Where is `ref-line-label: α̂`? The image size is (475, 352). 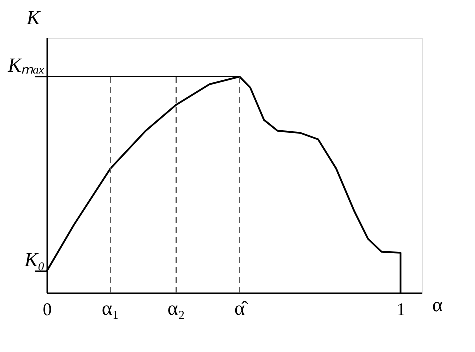
ref-line-label: α̂ is located at coordinates (242, 309).